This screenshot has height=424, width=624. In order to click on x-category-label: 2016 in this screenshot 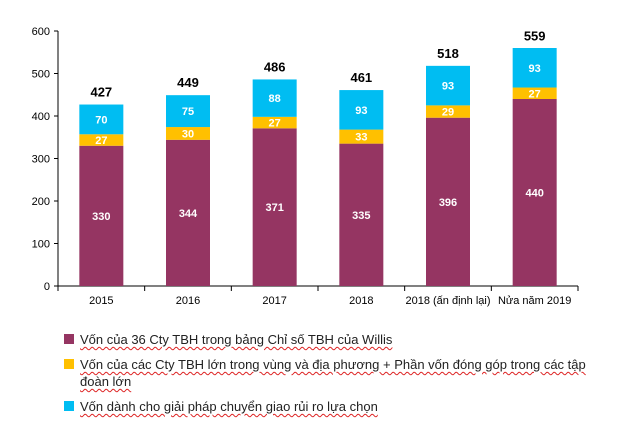, I will do `click(188, 301)`.